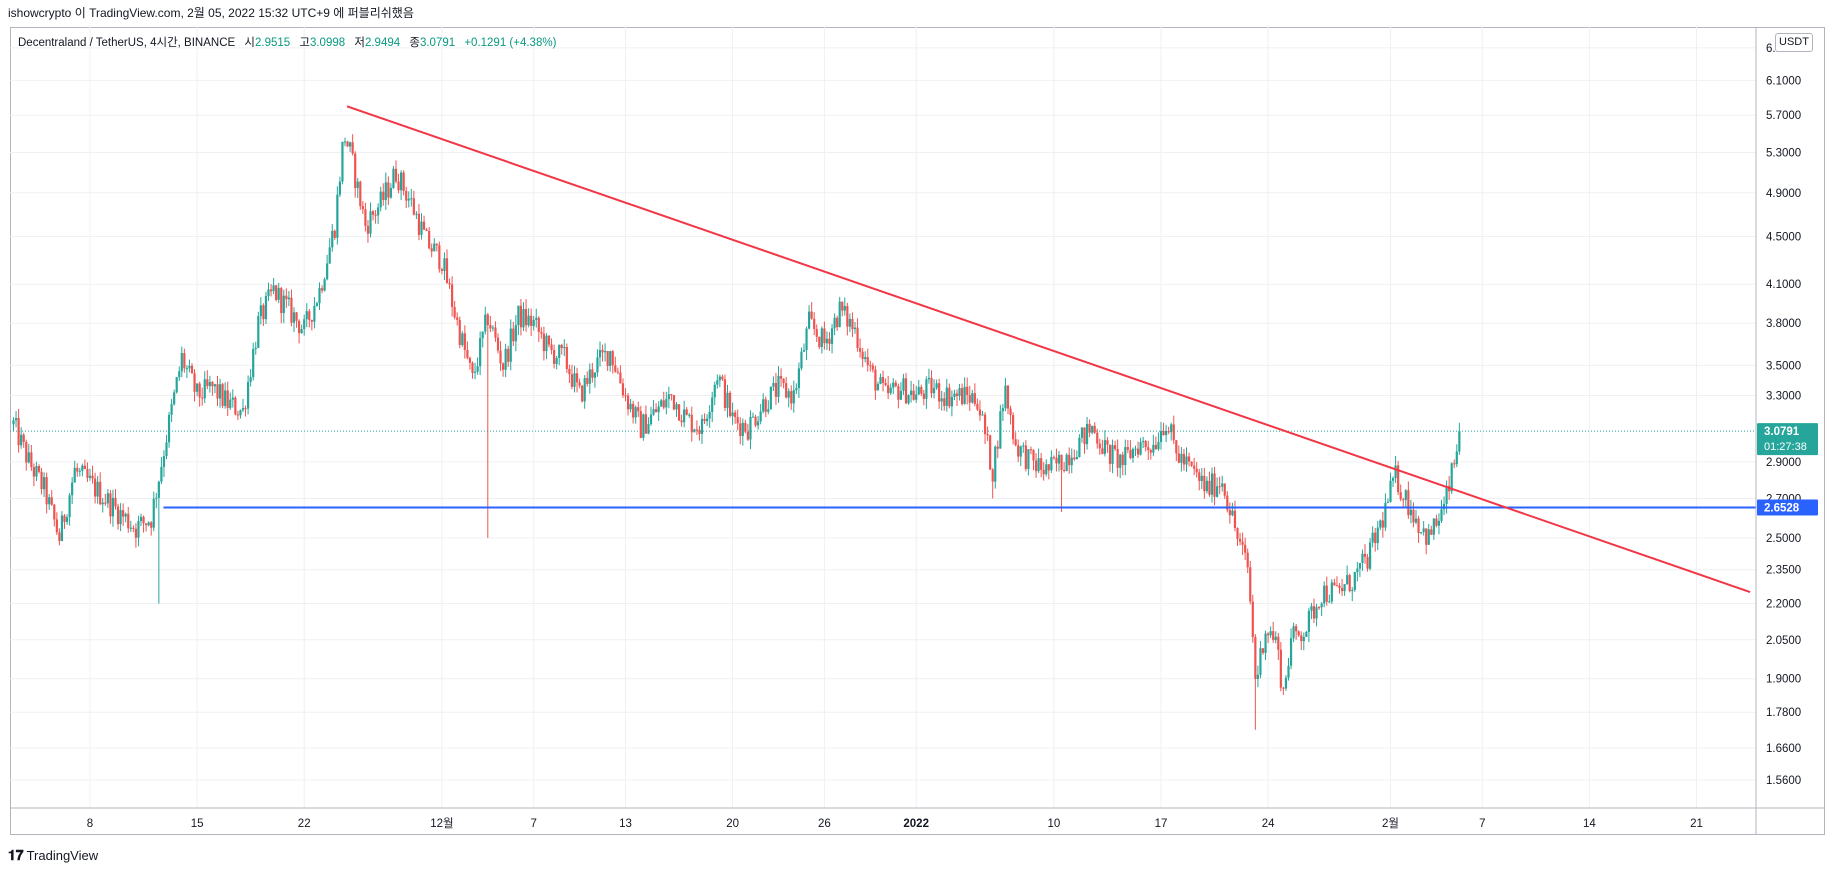 This screenshot has width=1834, height=872. What do you see at coordinates (1783, 285) in the screenshot?
I see `y-tick-label: 4.1000` at bounding box center [1783, 285].